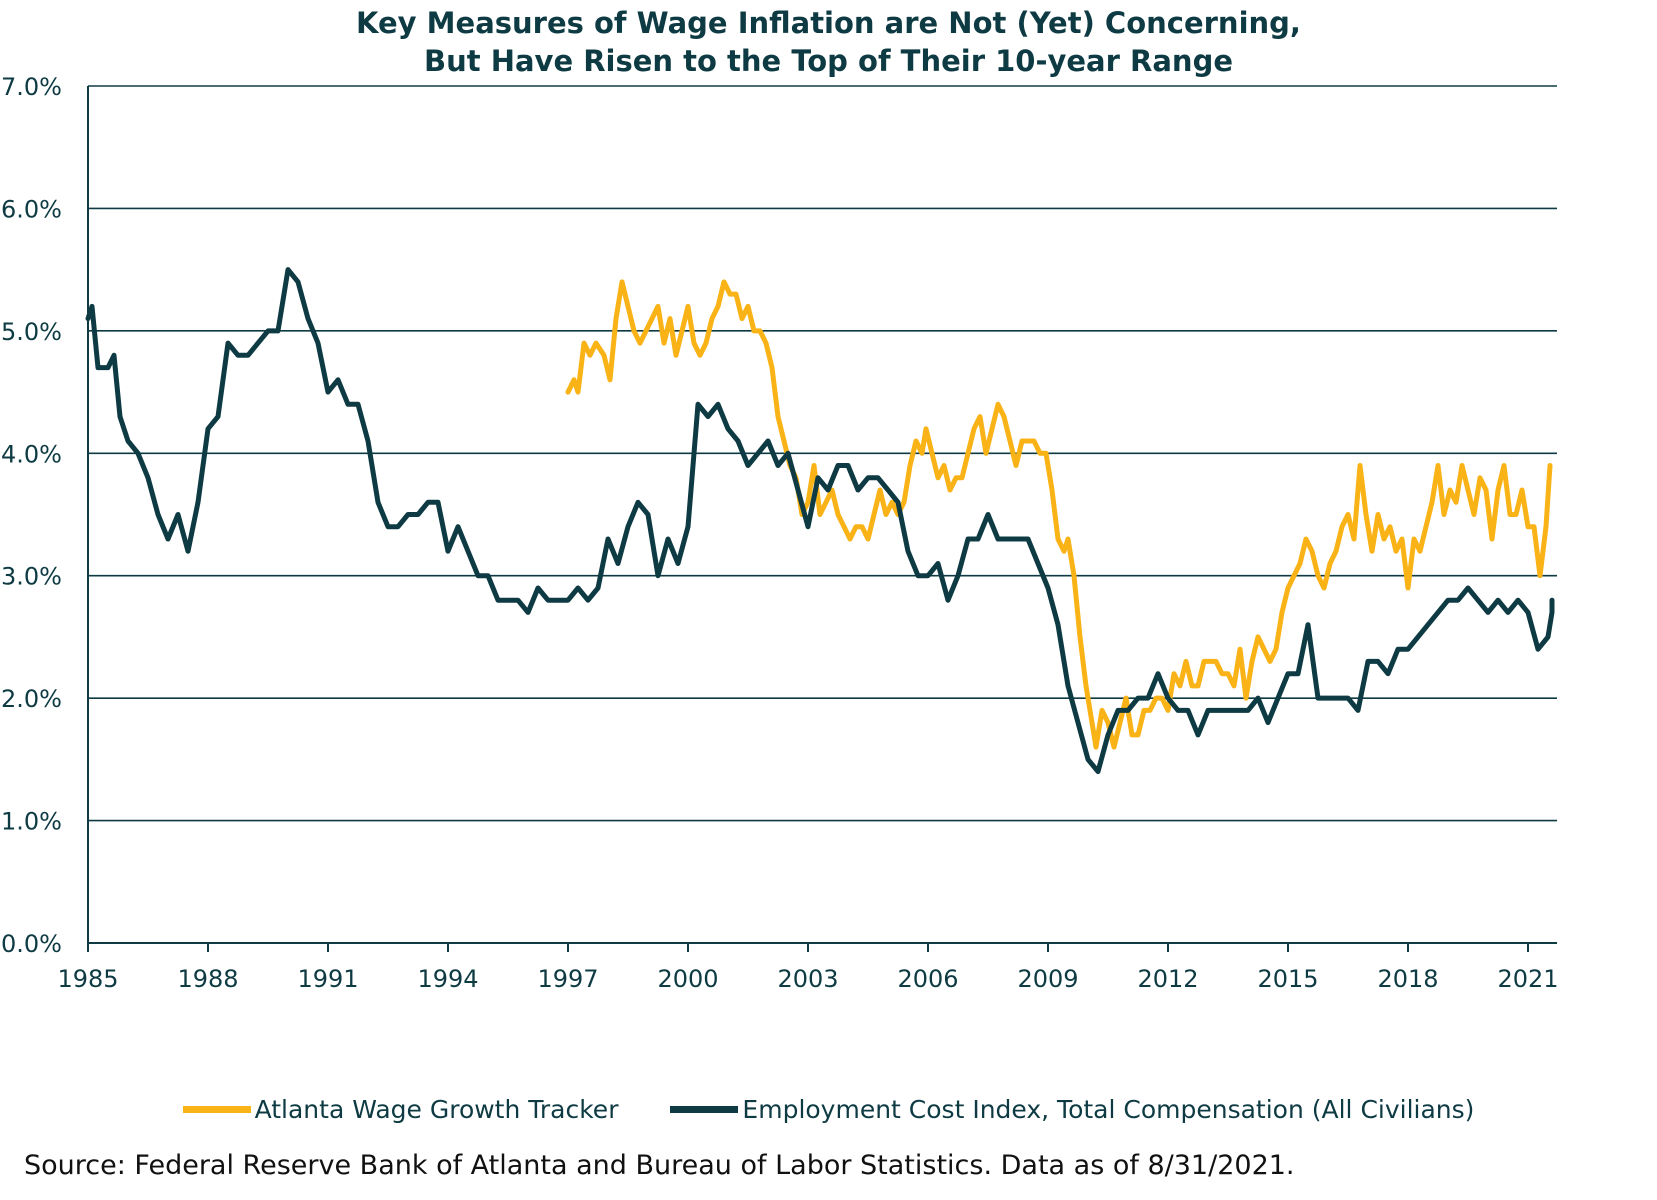  I want to click on legend-item-atlanta: Atlanta Wage Growth Tracker, so click(400, 1109).